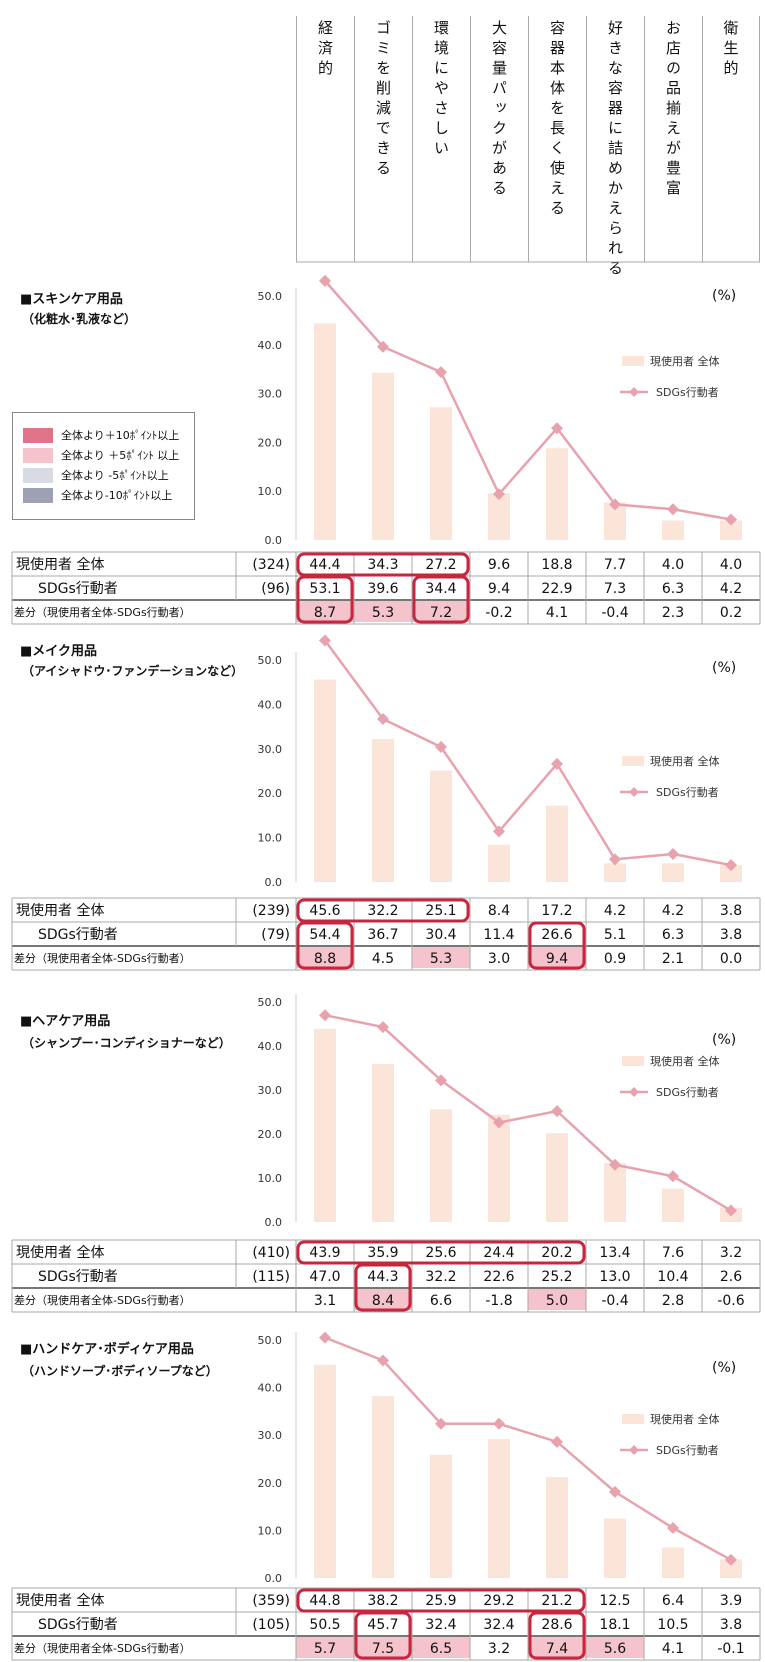  What do you see at coordinates (731, 959) in the screenshot?
I see `cell-value-diff: 0.0` at bounding box center [731, 959].